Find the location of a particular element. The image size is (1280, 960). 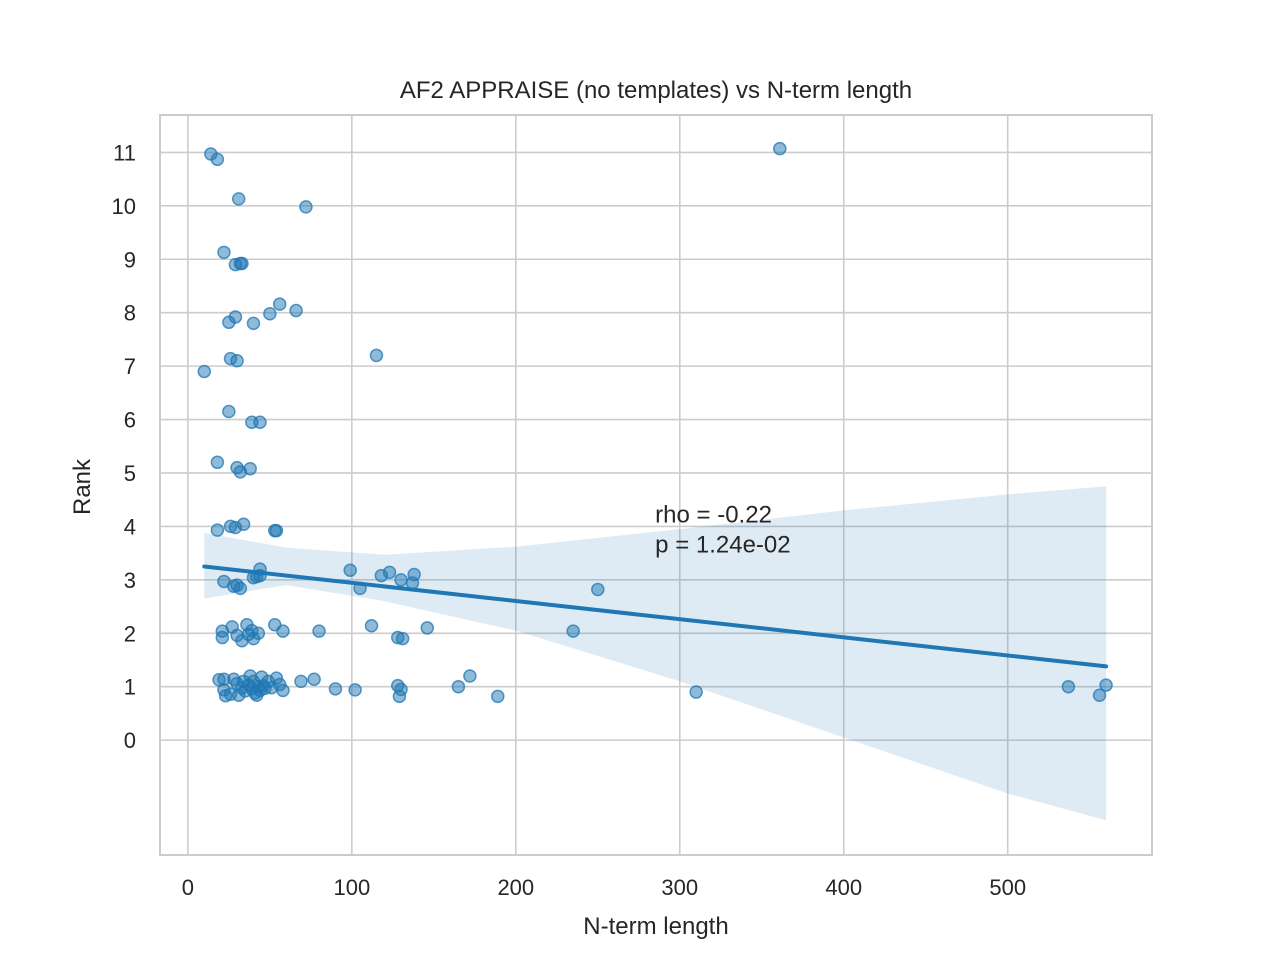

annotation-p-value: p = 1.24e-02 is located at coordinates (722, 544).